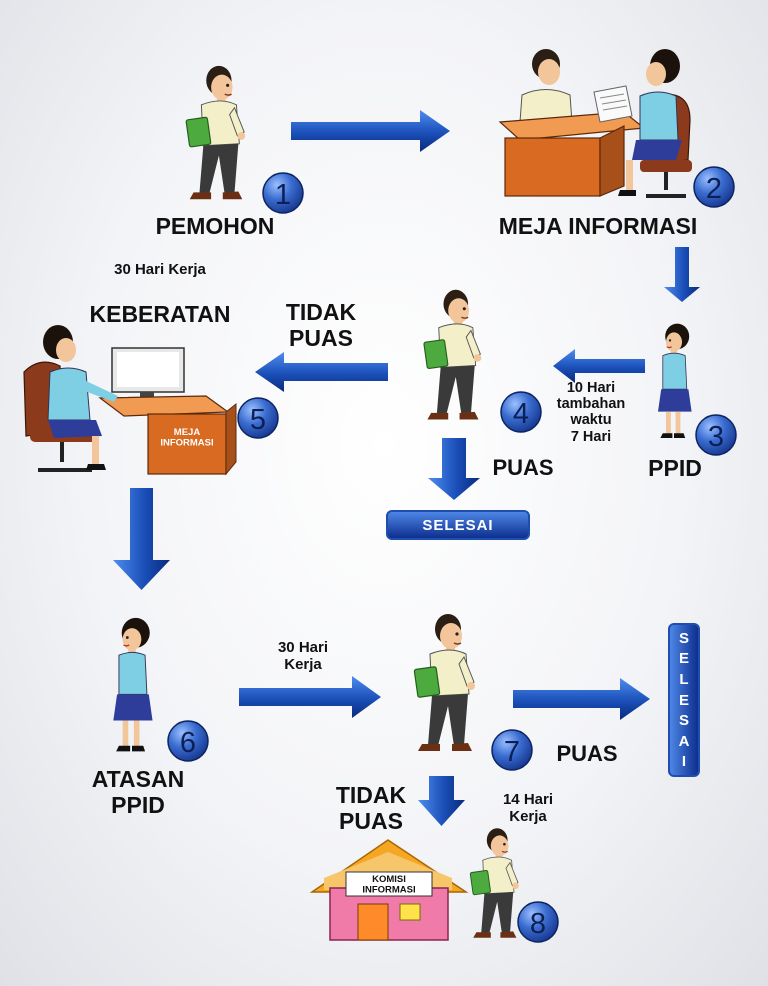  I want to click on pemohon-step8-figure, so click(494, 883).